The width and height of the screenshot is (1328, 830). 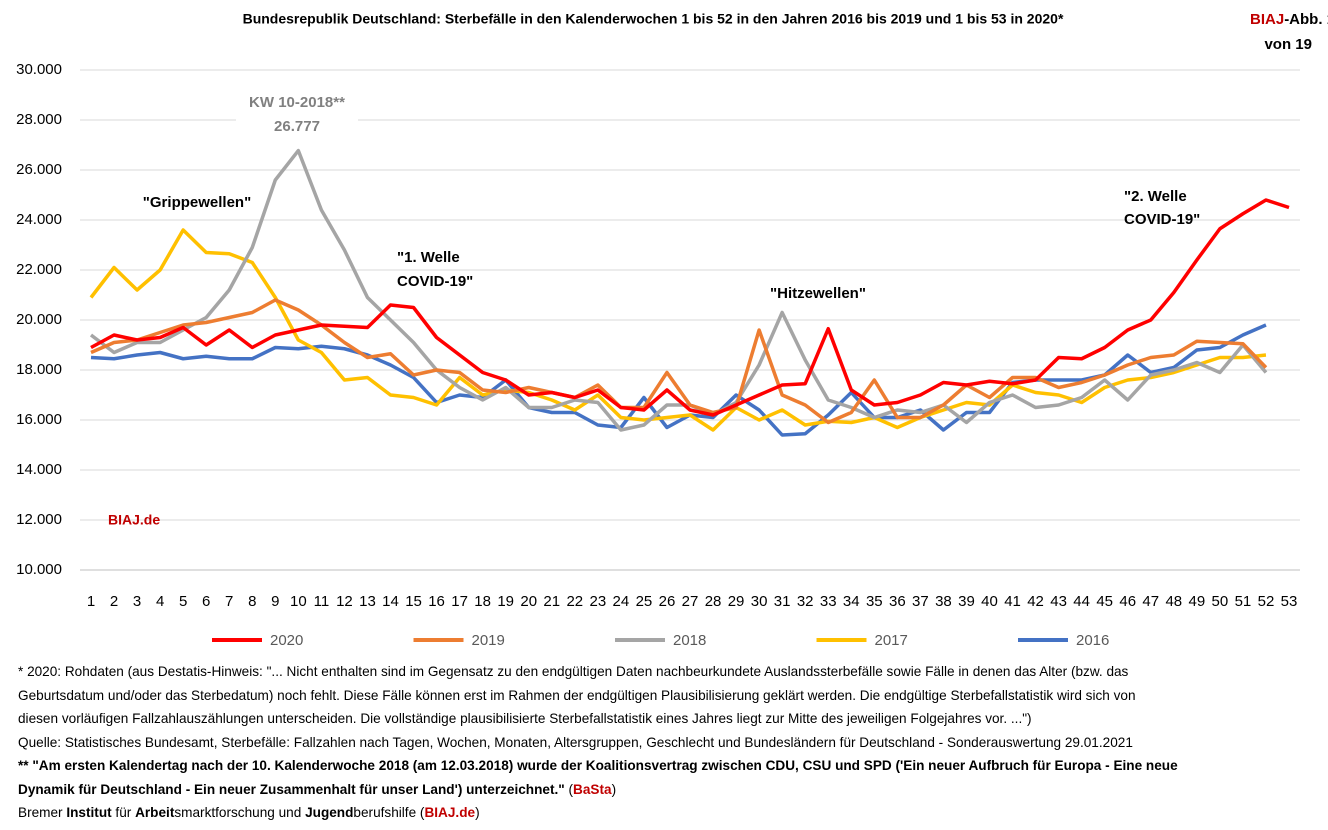 I want to click on x-tick-label: 12, so click(x=344, y=601).